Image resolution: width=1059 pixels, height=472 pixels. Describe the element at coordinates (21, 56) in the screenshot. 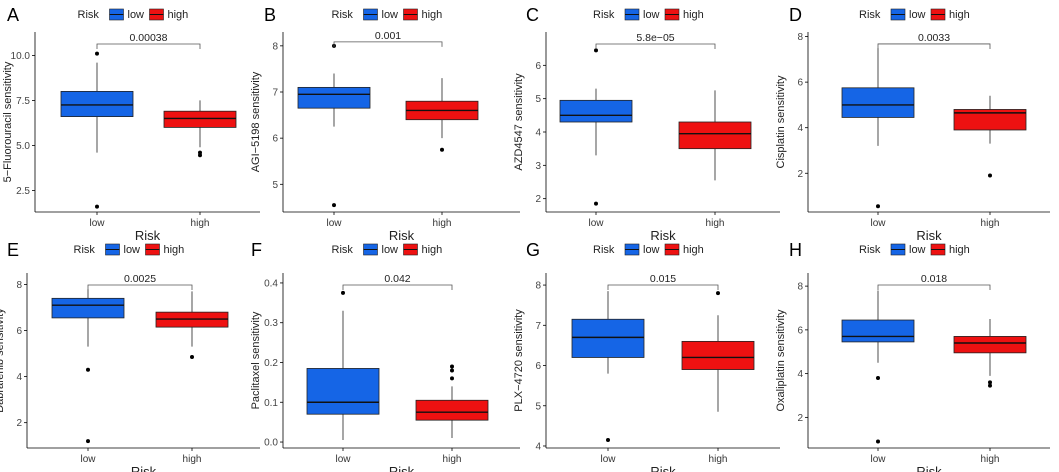

I see `y-tick-label: 10.0` at that location.